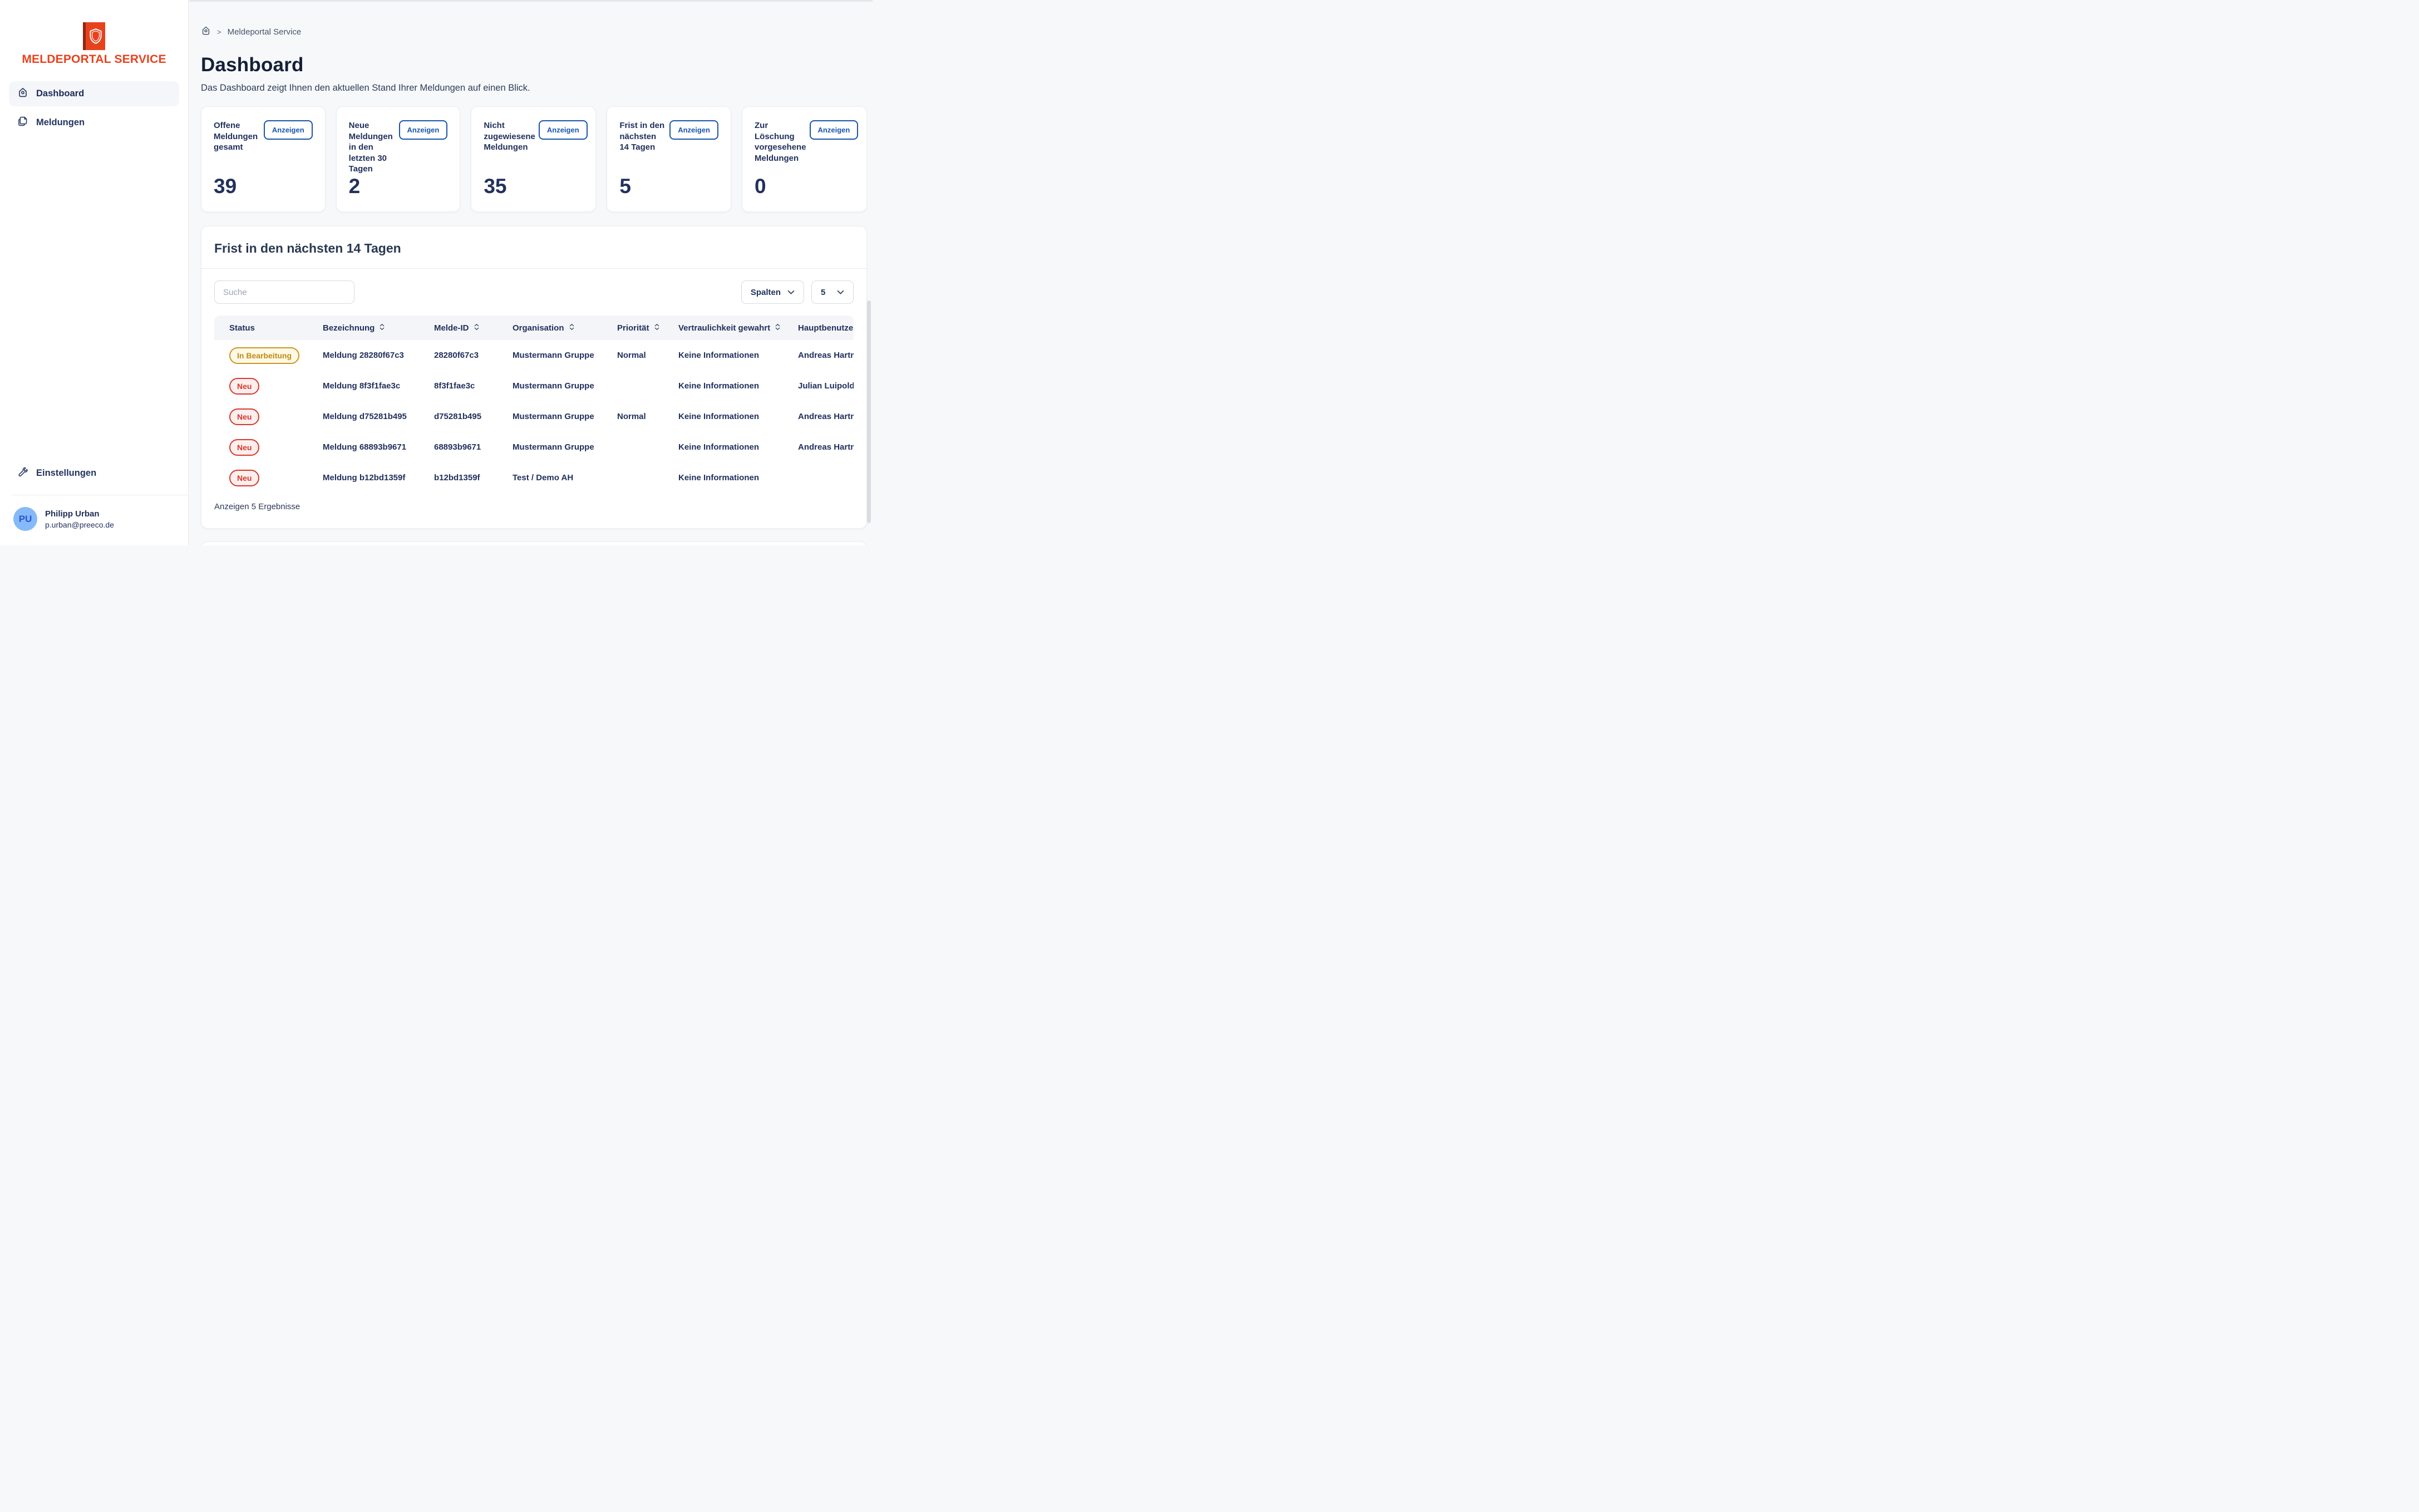 The image size is (2419, 1512). Describe the element at coordinates (354, 186) in the screenshot. I see `stat-card-value: 2` at that location.